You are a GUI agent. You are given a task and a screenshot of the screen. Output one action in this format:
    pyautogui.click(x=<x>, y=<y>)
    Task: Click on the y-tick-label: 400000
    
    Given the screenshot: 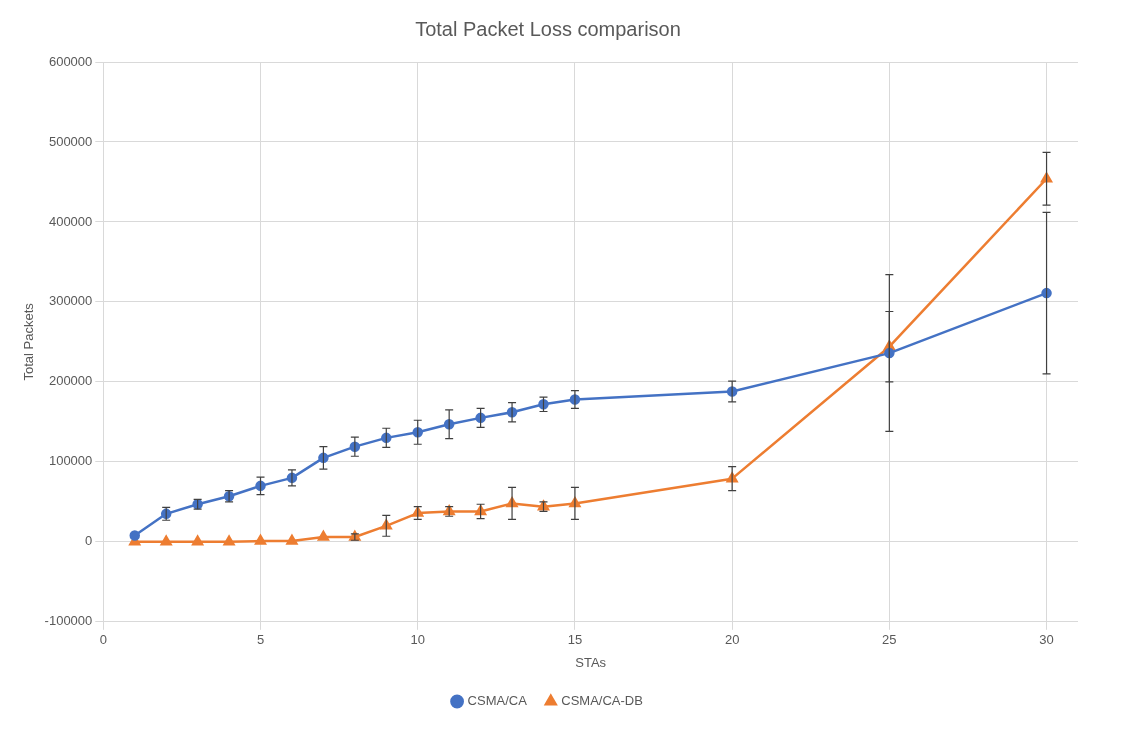 What is the action you would take?
    pyautogui.click(x=70, y=221)
    